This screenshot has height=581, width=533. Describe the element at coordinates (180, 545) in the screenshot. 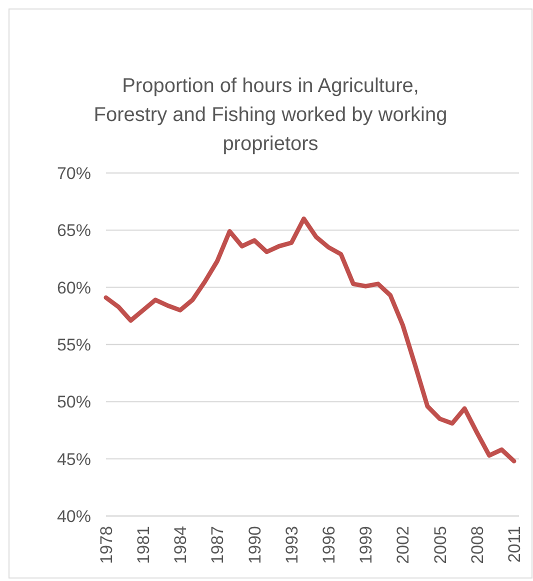

I see `x-tick-label: 1984` at that location.